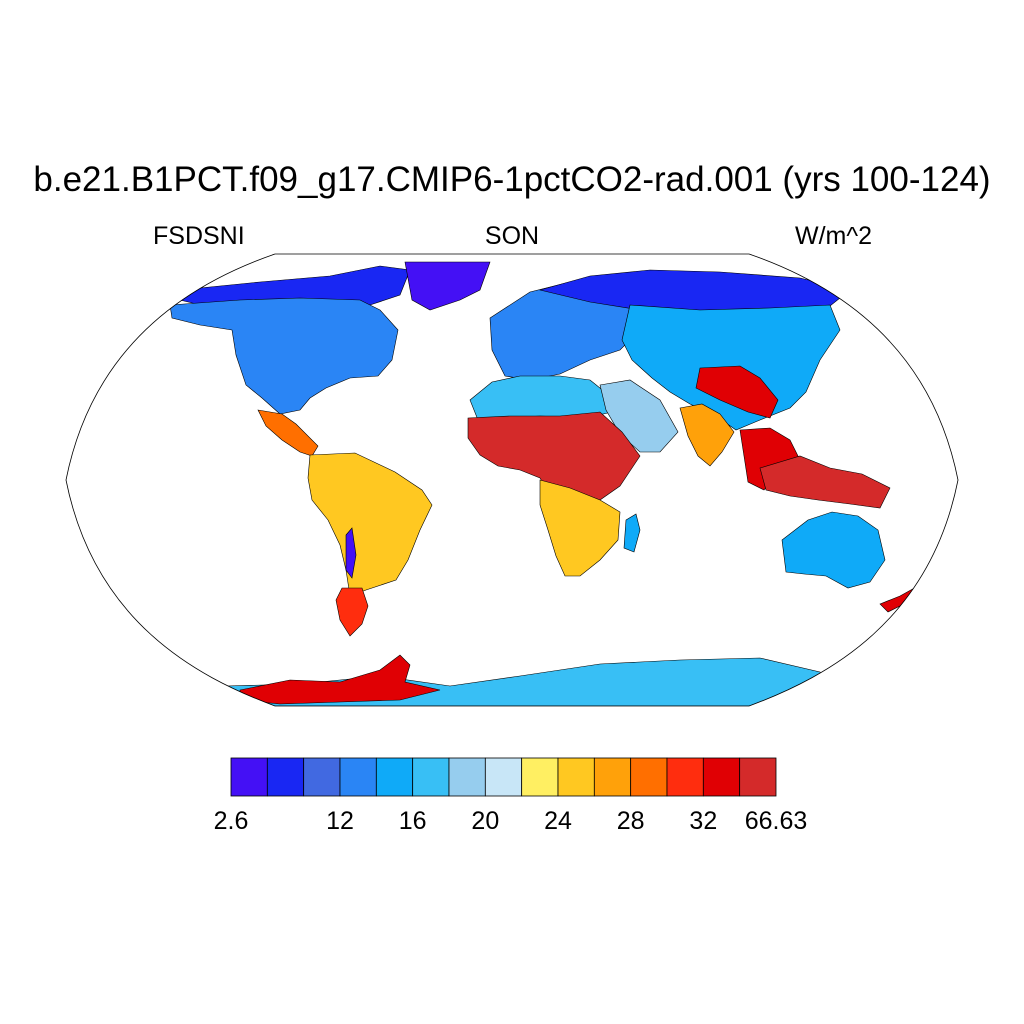  Describe the element at coordinates (447, 286) in the screenshot. I see `region-greenland` at that location.